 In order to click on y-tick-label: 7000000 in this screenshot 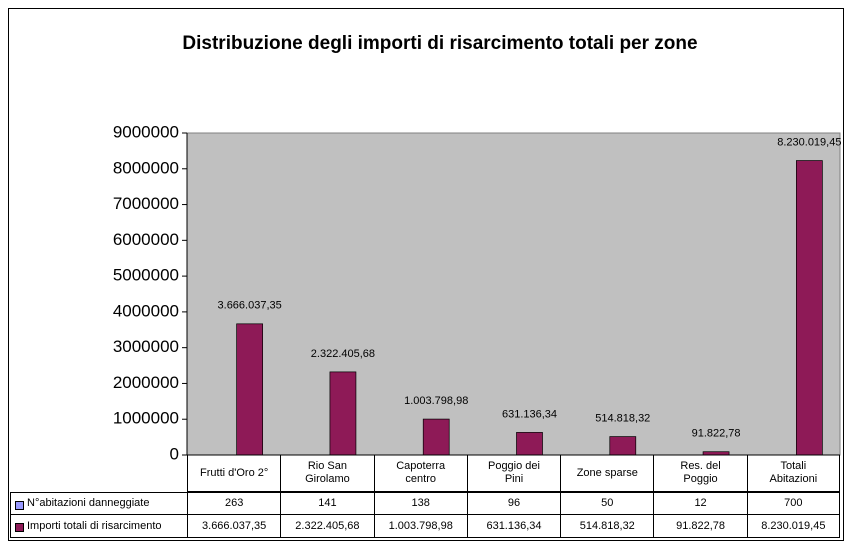, I will do `click(146, 203)`.